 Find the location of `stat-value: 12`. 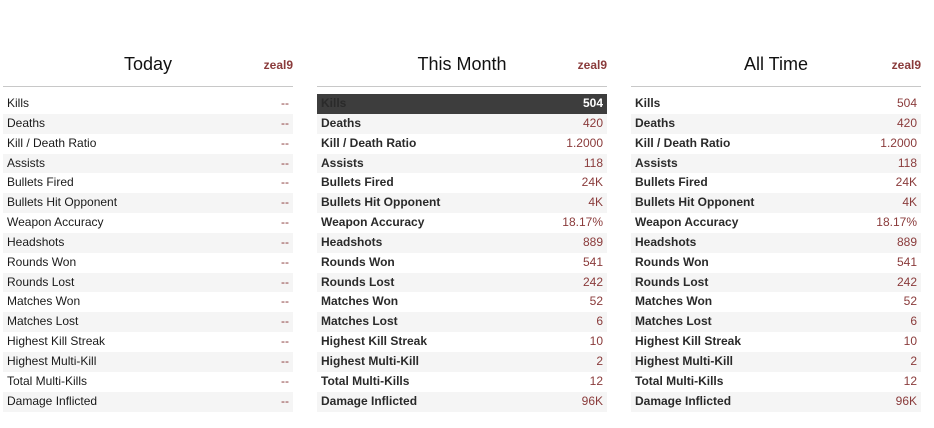

stat-value: 12 is located at coordinates (910, 380).